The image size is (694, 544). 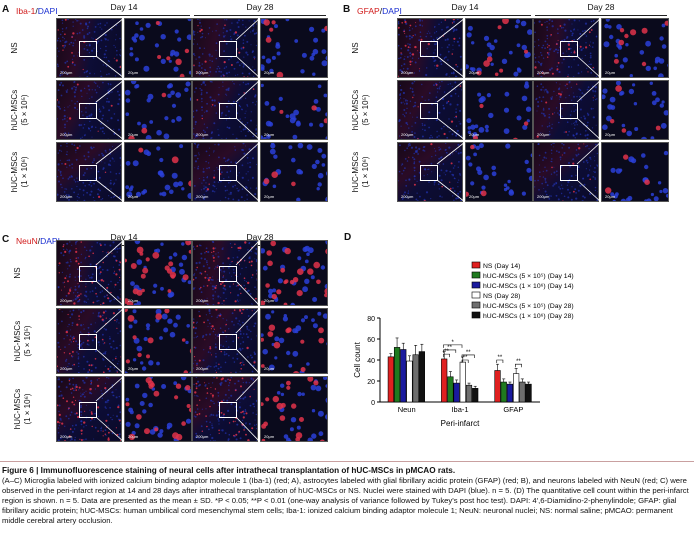 I want to click on y-tick-label: 80, so click(x=371, y=319).